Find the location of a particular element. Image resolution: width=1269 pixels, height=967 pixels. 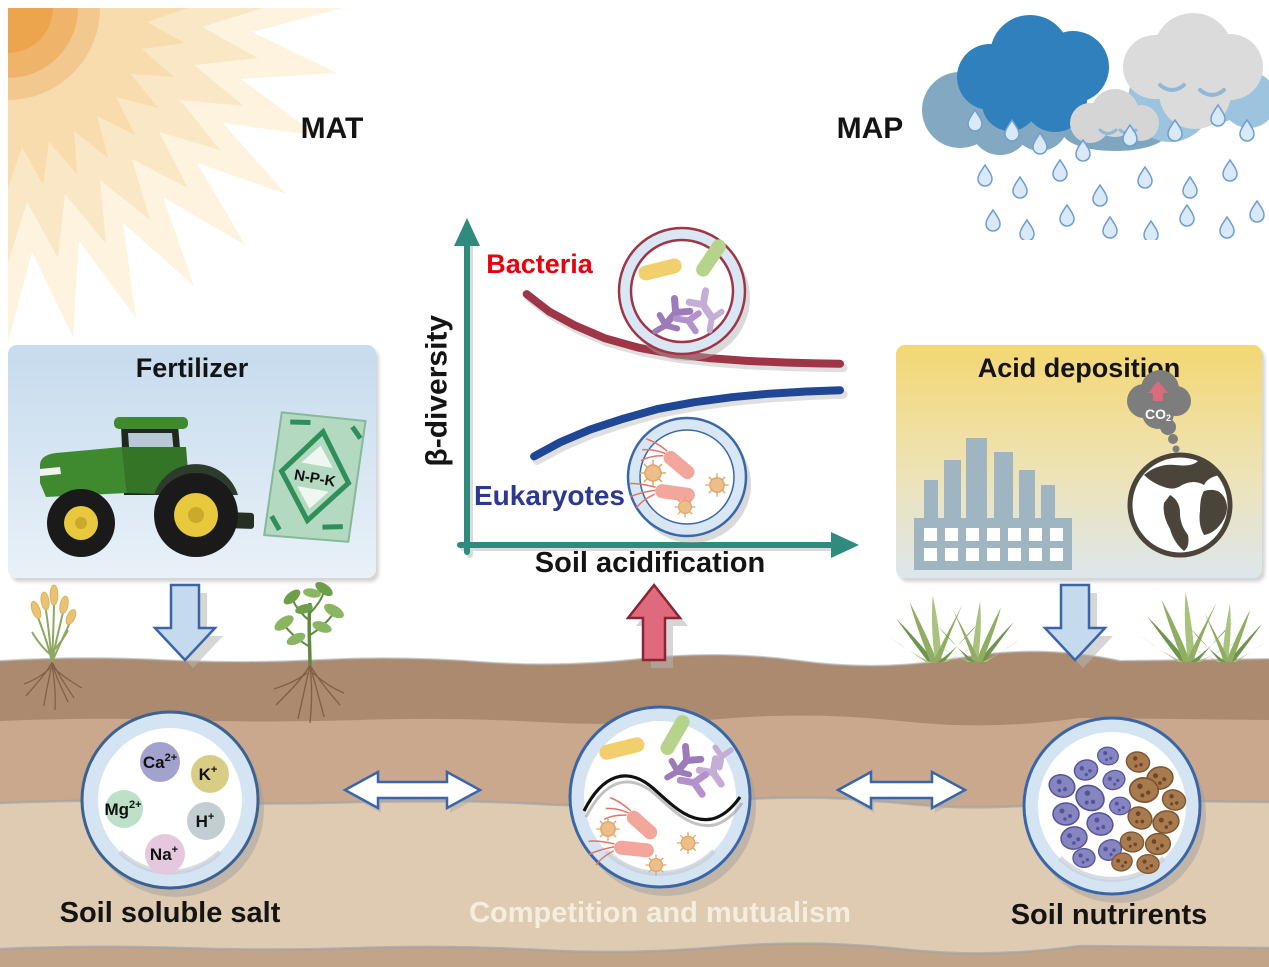

ion-na: Na+ is located at coordinates (165, 854).